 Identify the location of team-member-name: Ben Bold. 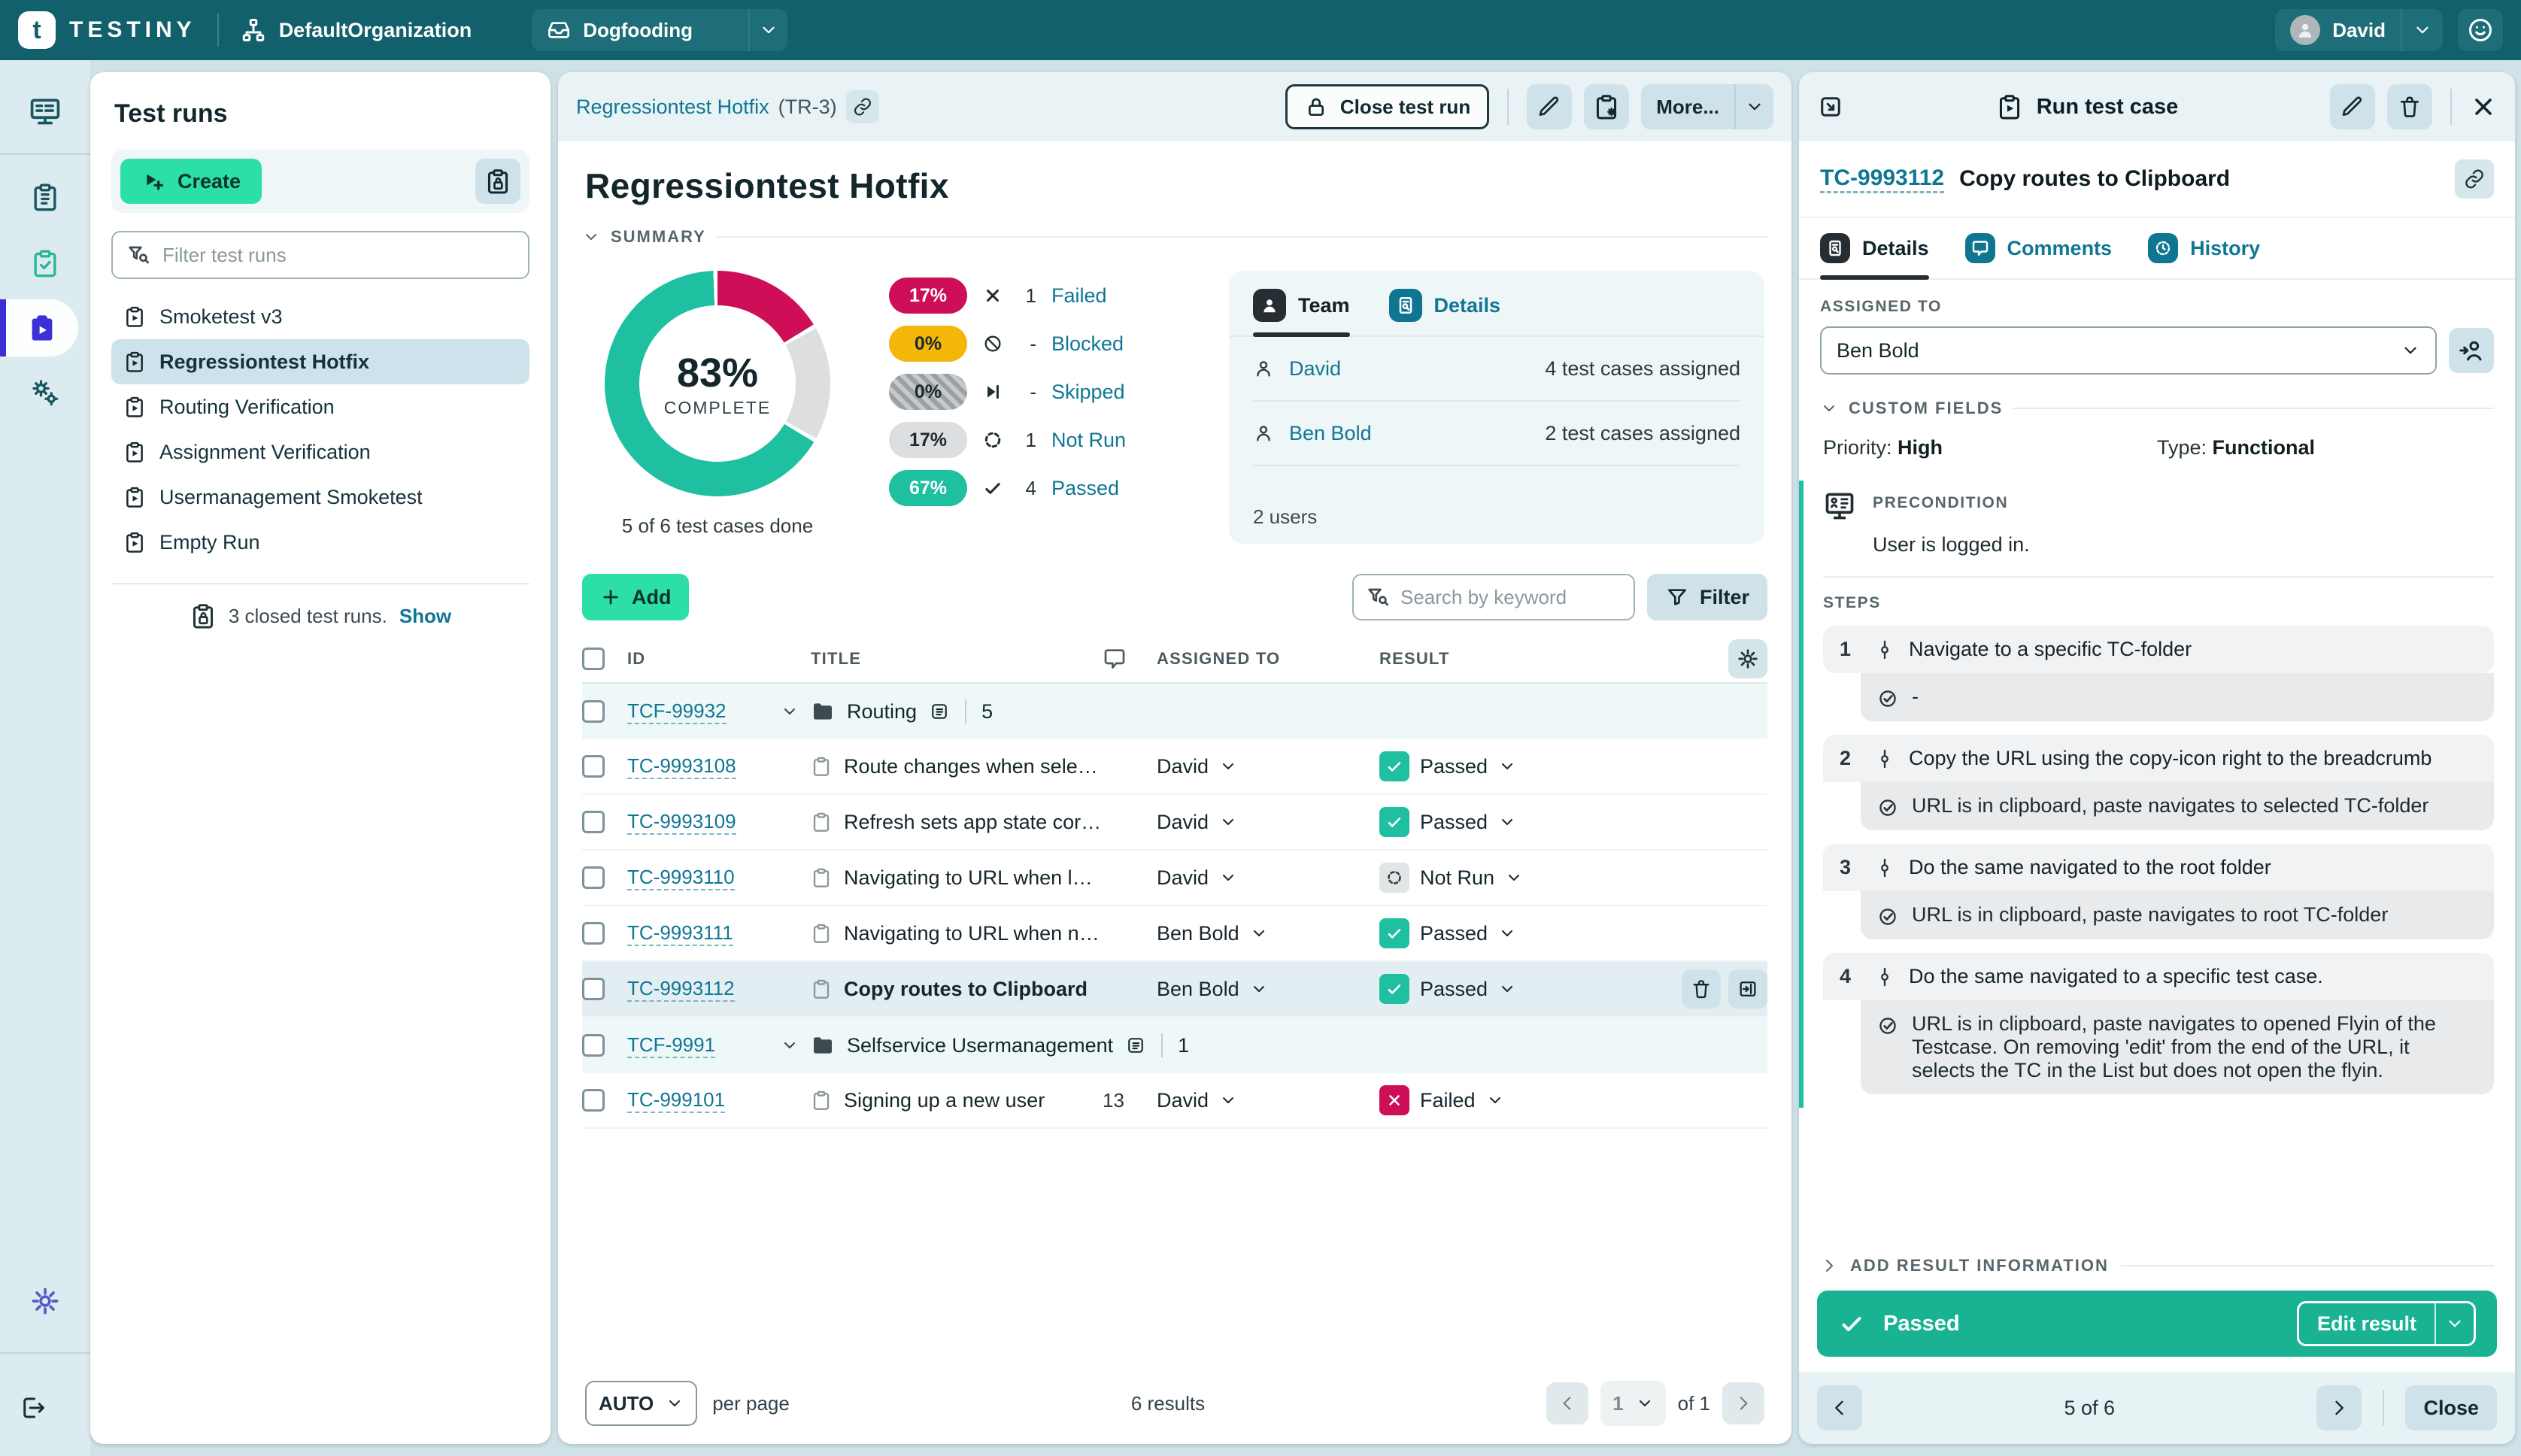
(1330, 432).